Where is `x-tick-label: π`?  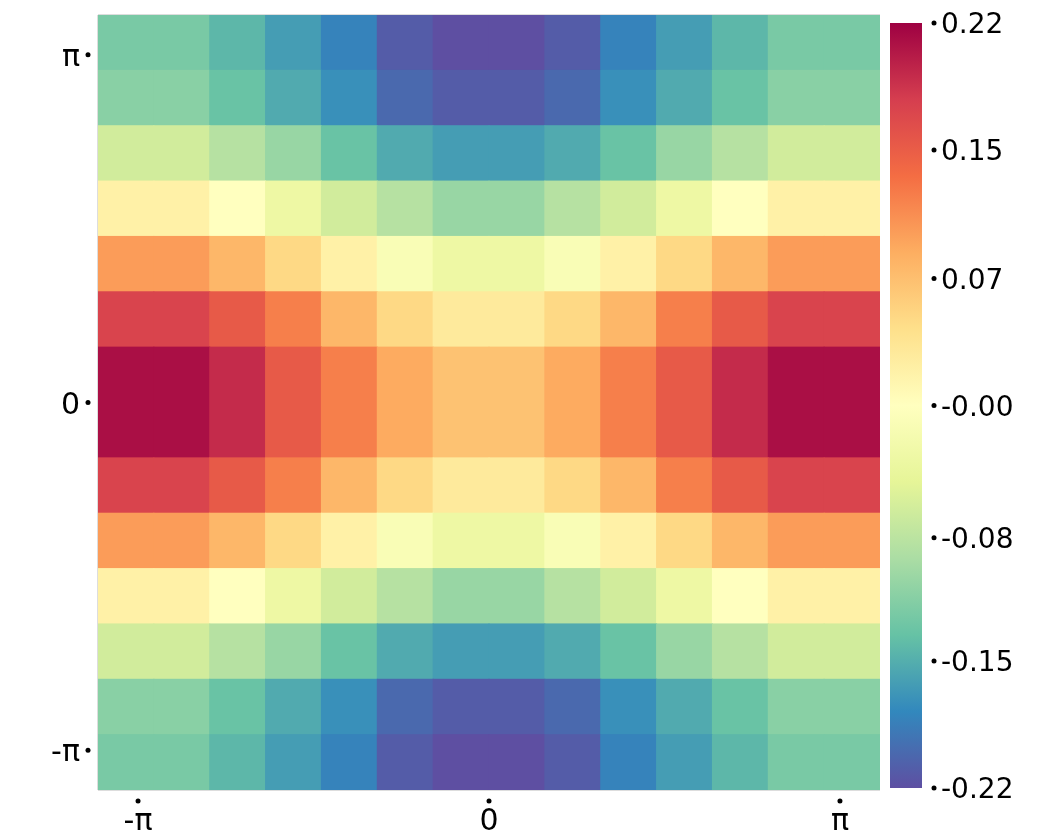 x-tick-label: π is located at coordinates (839, 819).